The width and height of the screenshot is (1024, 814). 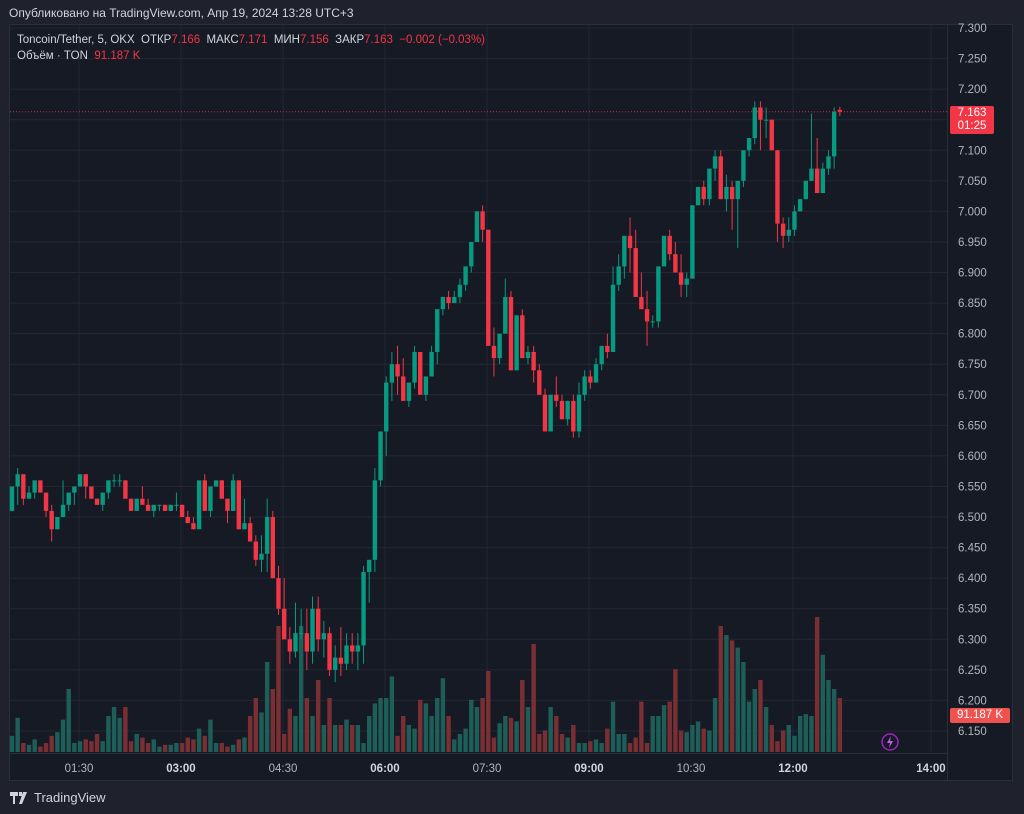 What do you see at coordinates (972, 365) in the screenshot?
I see `price-axis-tick: 6.750` at bounding box center [972, 365].